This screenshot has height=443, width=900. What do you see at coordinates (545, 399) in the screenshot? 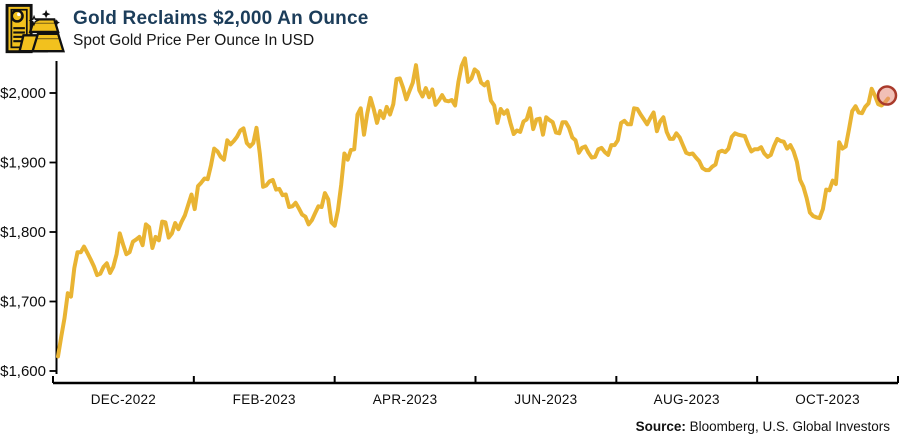
I see `x-tick-label: JUN-2023` at bounding box center [545, 399].